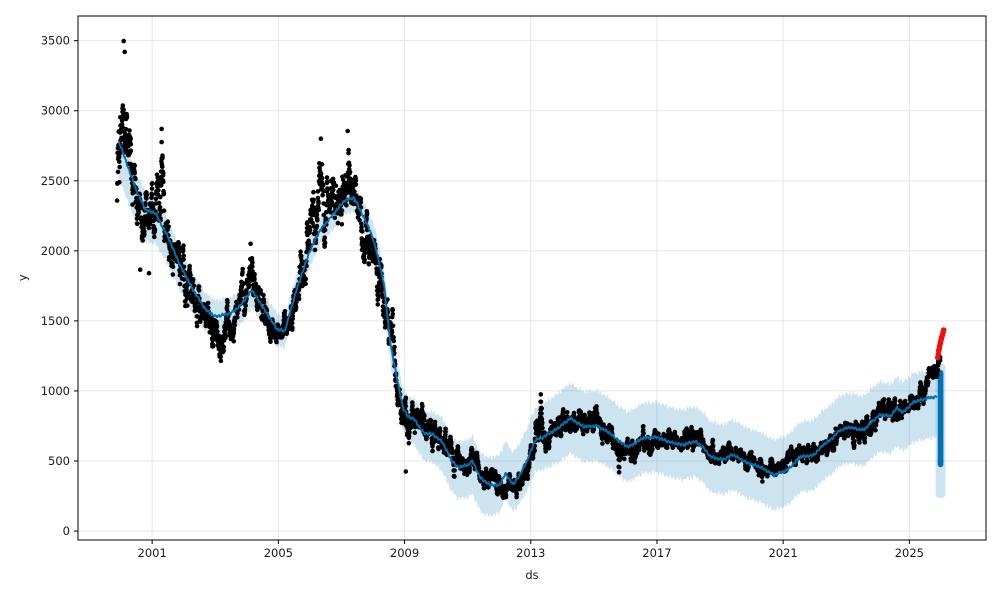  I want to click on y-tick-label: 2000, so click(55, 251).